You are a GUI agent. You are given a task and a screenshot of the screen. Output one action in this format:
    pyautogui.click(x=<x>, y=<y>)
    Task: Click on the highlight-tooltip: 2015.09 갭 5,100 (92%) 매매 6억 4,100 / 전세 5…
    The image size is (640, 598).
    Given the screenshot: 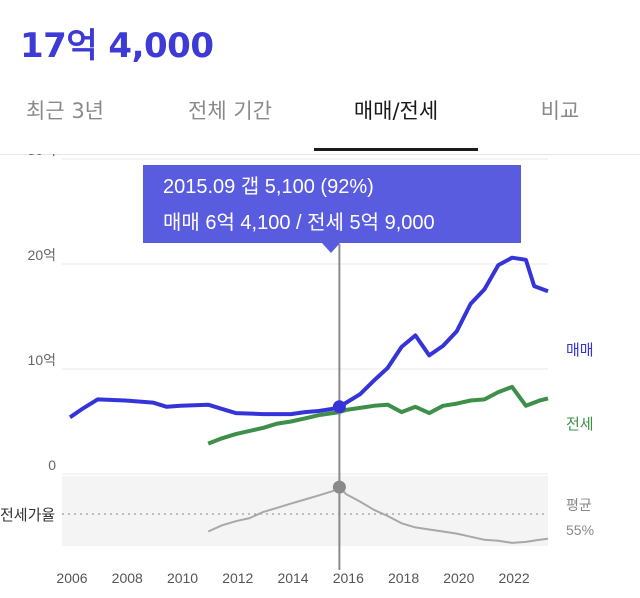 What is the action you would take?
    pyautogui.click(x=332, y=204)
    